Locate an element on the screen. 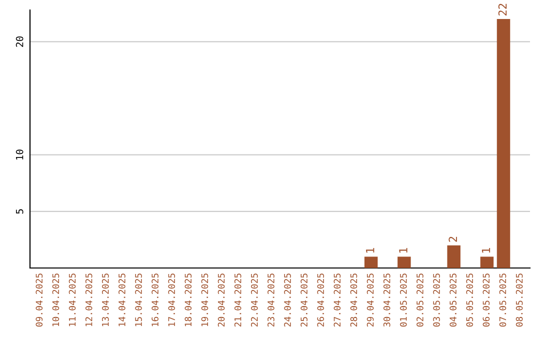 This screenshot has width=540, height=340. x-tick-label: 25.04.2025 is located at coordinates (304, 300).